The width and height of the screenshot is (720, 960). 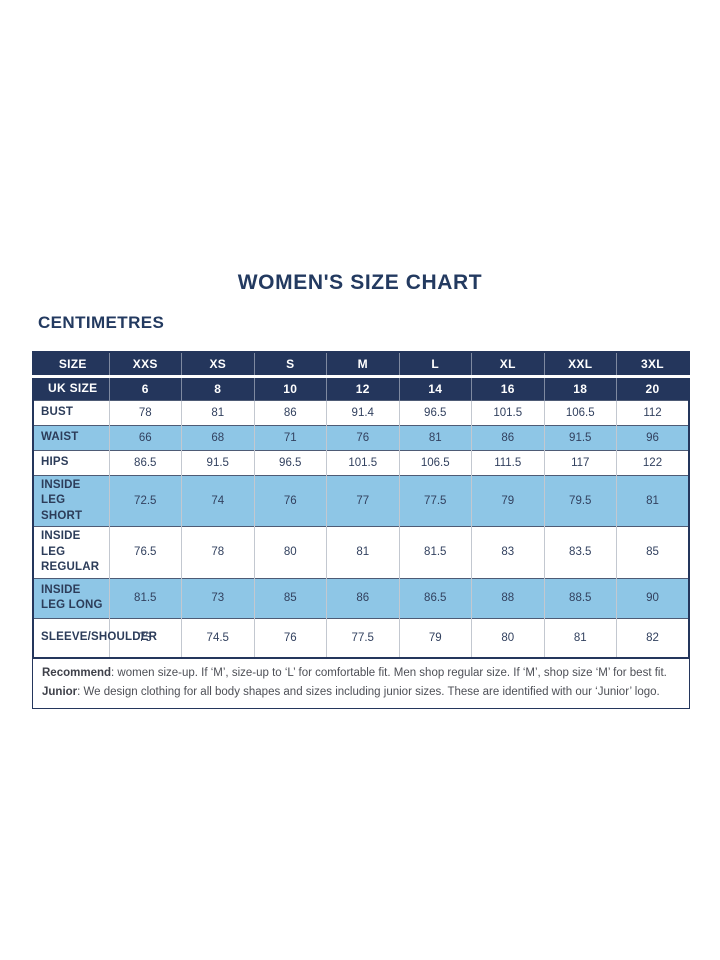 What do you see at coordinates (71, 388) in the screenshot?
I see `uk-size-label: UK SIZE` at bounding box center [71, 388].